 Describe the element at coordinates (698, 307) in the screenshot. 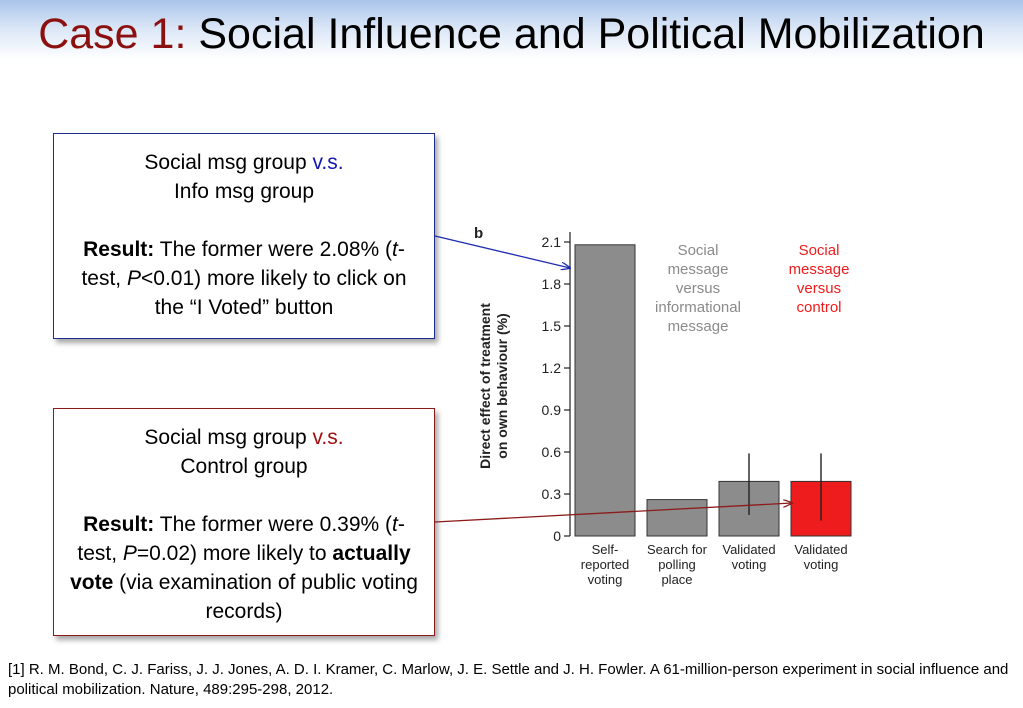

I see `legend-gray-label: informational` at that location.